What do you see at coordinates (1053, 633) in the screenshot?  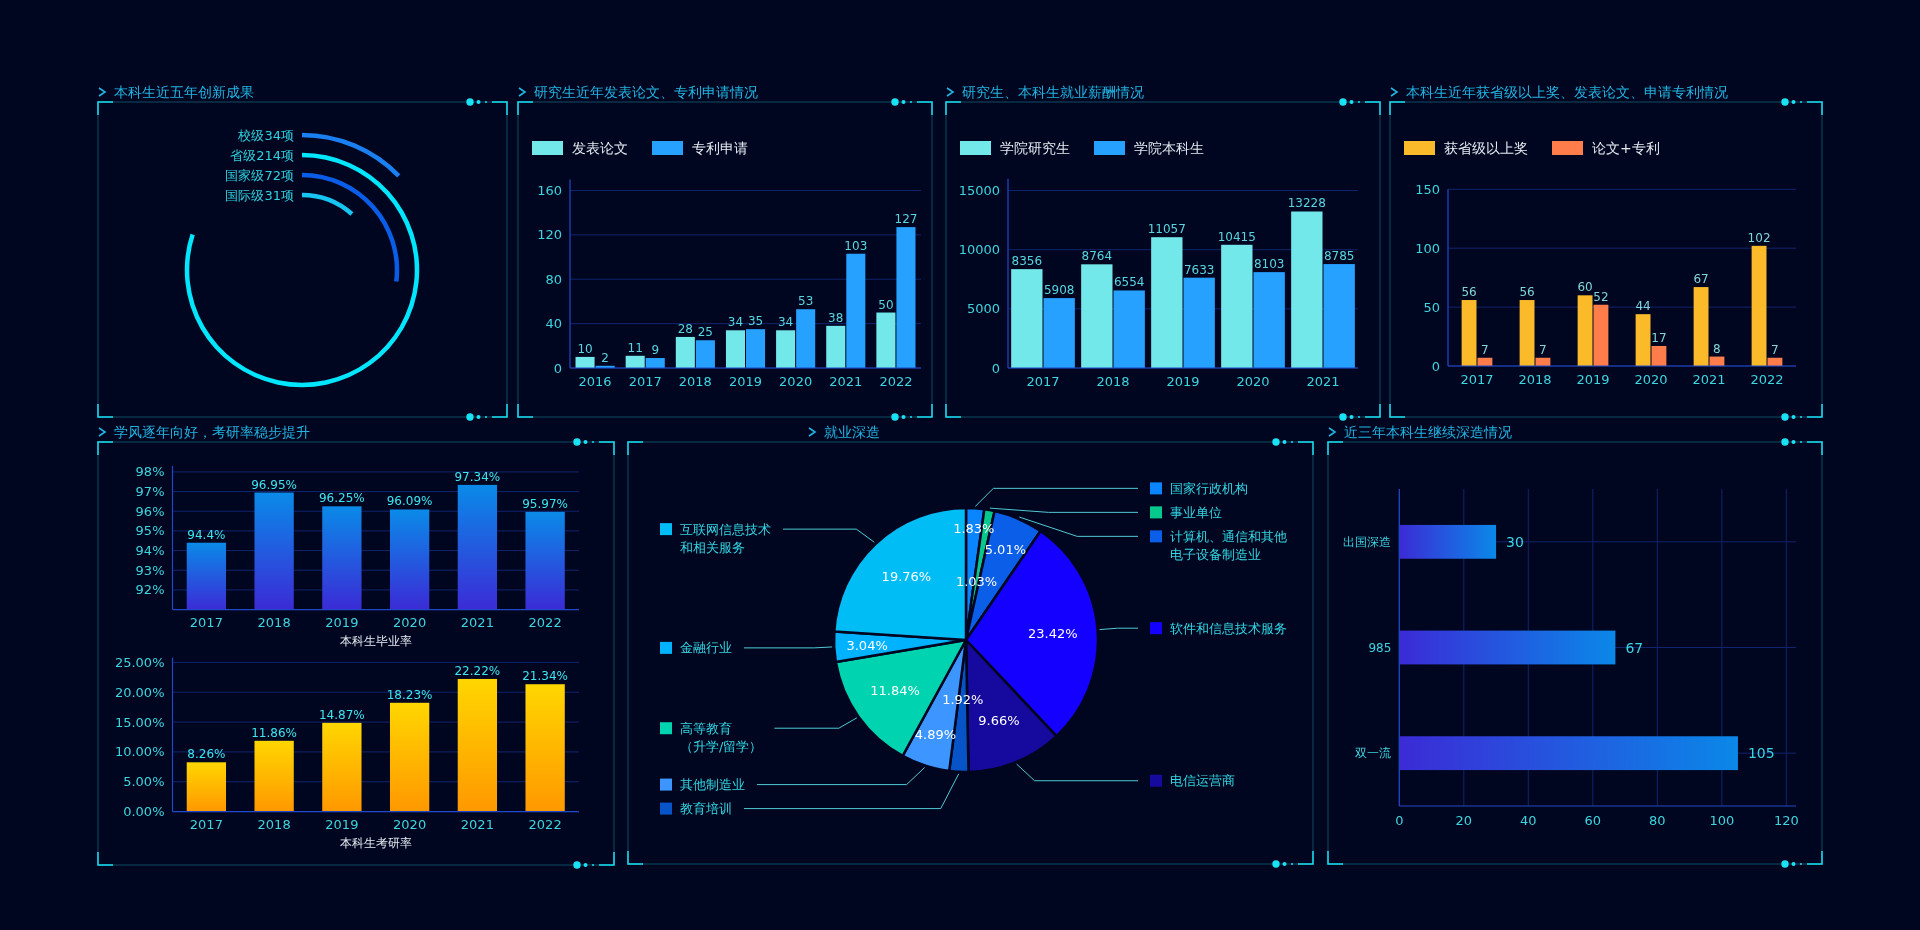 I see `data-label: 23.42%` at bounding box center [1053, 633].